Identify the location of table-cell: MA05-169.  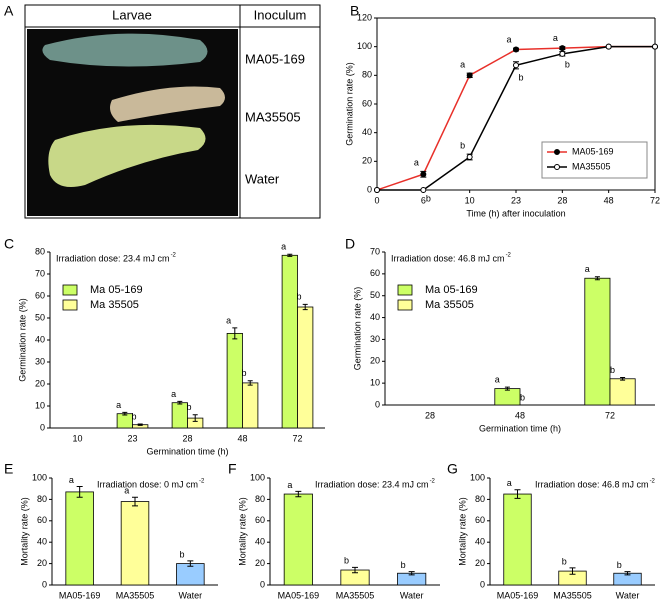
(275, 58).